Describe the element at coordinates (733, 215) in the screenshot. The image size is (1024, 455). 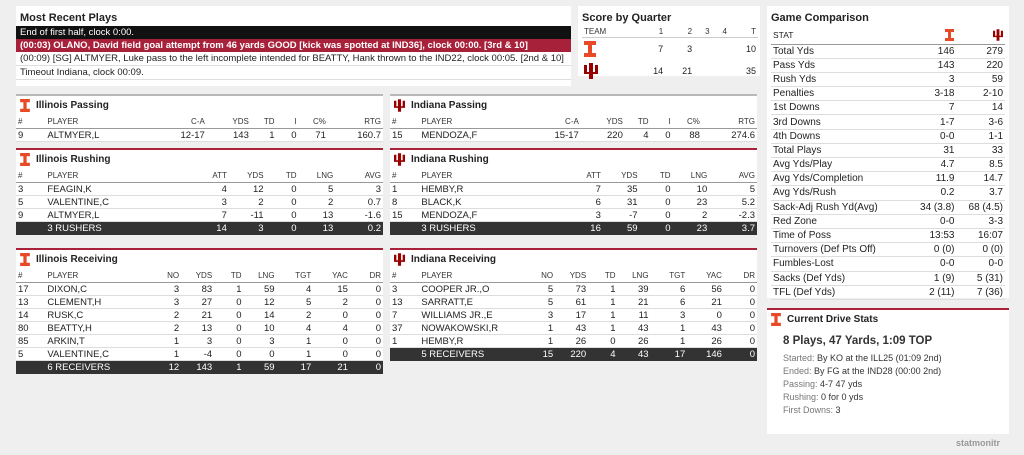
I see `table-cell: -2.3` at that location.